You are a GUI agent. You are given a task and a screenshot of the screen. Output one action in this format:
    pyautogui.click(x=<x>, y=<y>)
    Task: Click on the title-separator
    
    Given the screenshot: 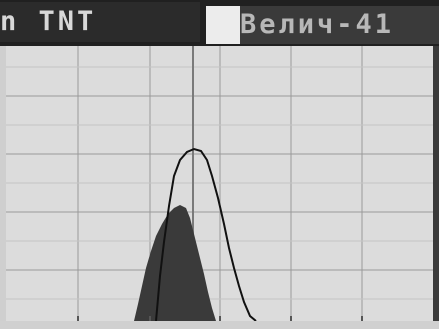 What is the action you would take?
    pyautogui.click(x=223, y=25)
    